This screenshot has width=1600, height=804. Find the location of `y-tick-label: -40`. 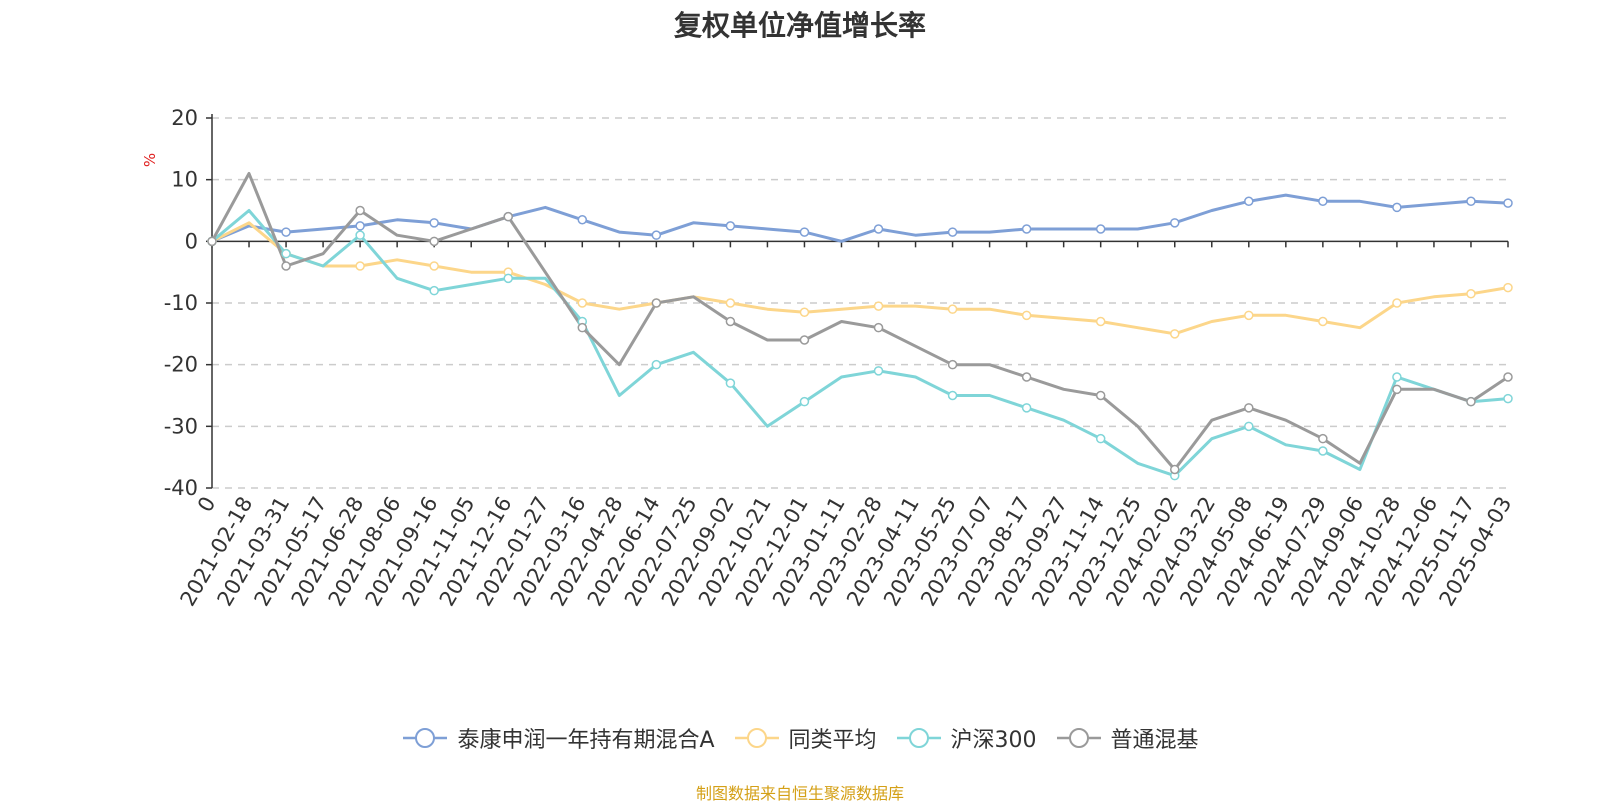

y-tick-label: -40 is located at coordinates (181, 488).